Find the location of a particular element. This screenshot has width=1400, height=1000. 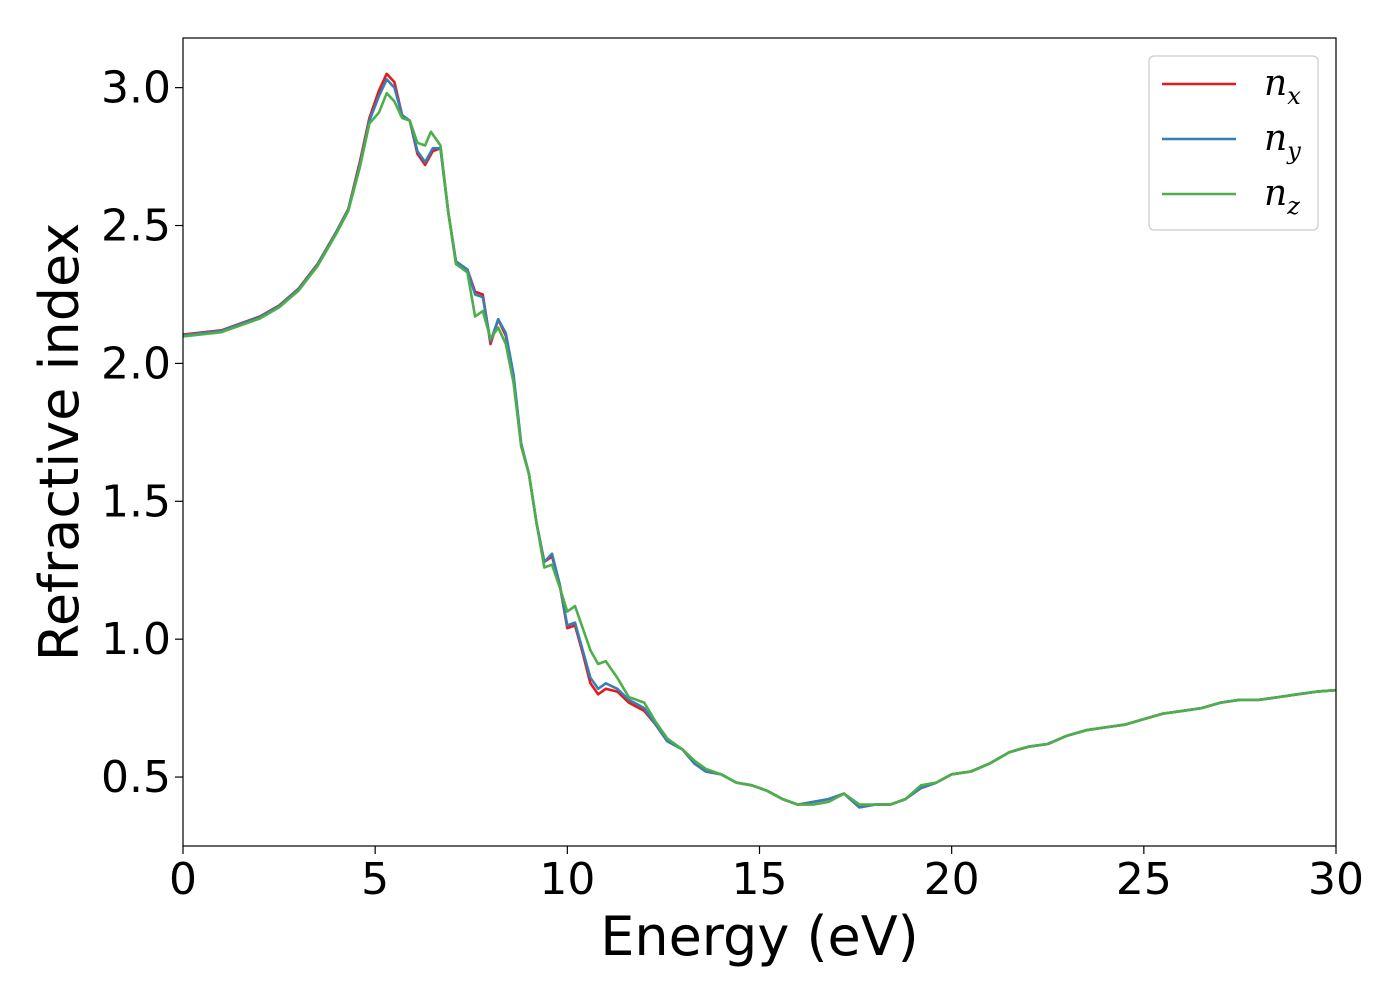

x-tick-label: 15 is located at coordinates (760, 879).